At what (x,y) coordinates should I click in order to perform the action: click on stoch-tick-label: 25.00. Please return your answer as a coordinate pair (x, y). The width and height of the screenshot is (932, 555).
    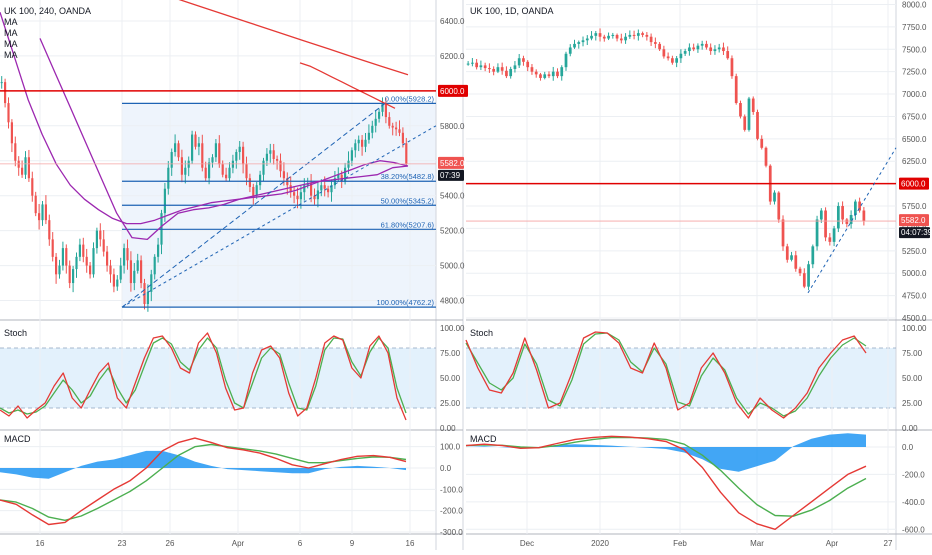
    Looking at the image, I should click on (912, 403).